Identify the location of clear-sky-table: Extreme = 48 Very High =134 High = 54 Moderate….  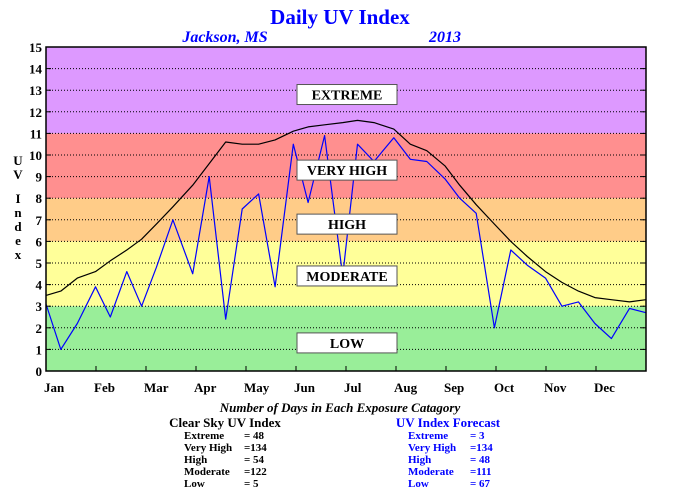
(225, 460).